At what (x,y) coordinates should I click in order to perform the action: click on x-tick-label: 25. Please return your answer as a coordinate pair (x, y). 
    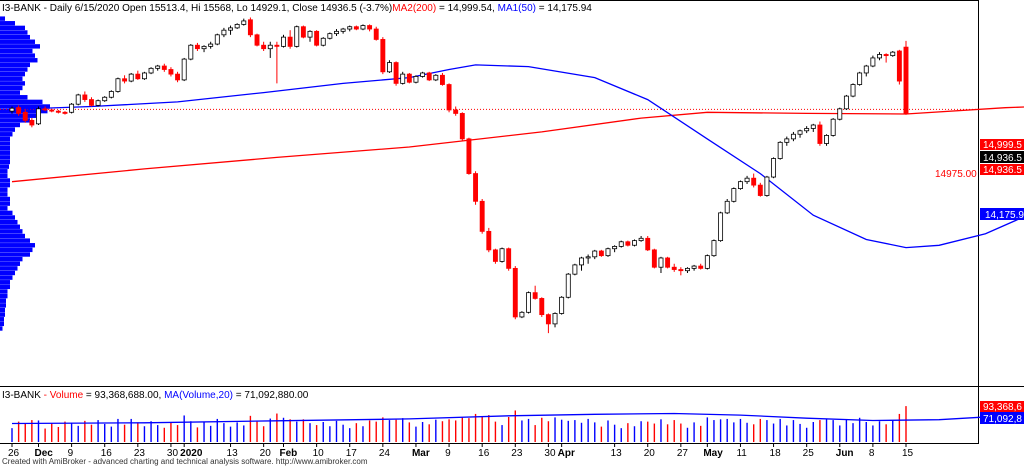
    Looking at the image, I should click on (809, 453).